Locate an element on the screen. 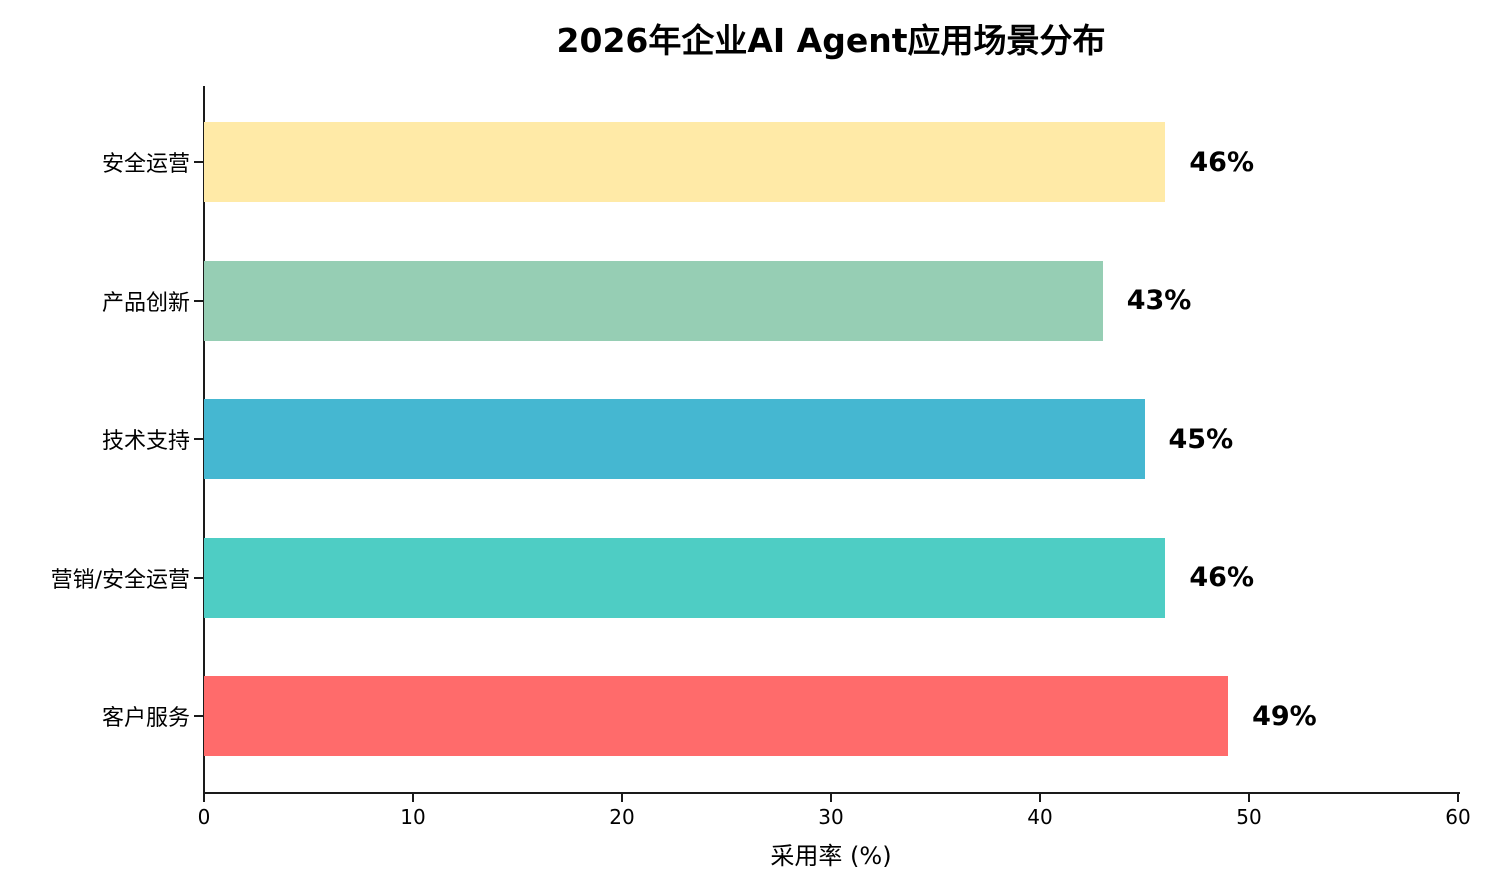 The image size is (1485, 881). x-axis-spine is located at coordinates (831, 793).